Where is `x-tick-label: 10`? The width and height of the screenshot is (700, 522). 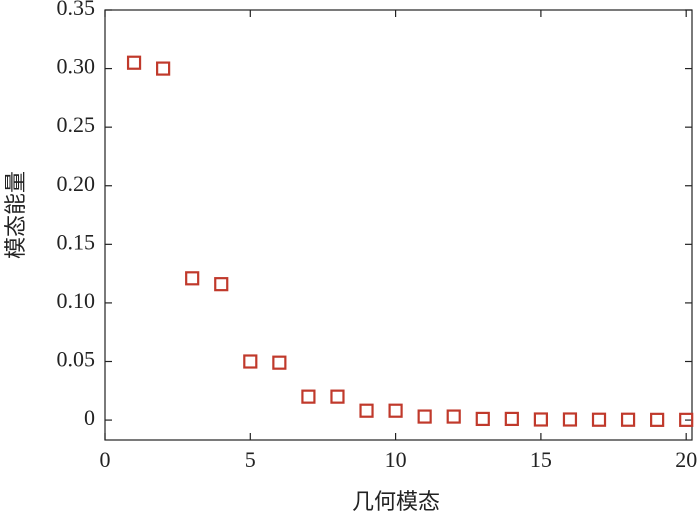
x-tick-label: 10 is located at coordinates (396, 459).